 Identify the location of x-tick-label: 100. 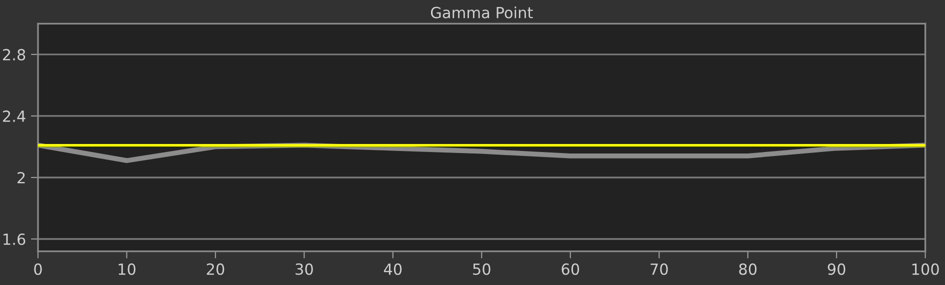
(925, 269).